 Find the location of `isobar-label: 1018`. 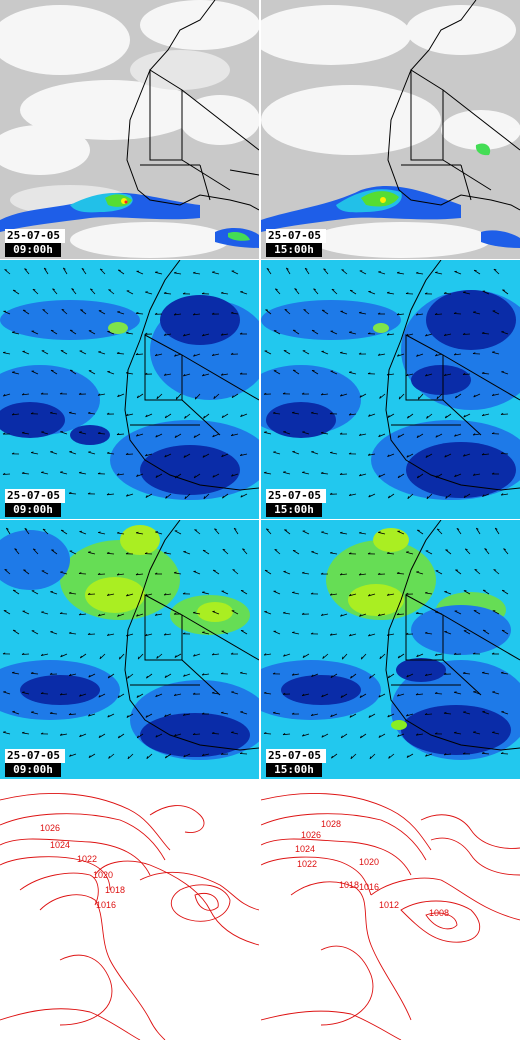

isobar-label: 1018 is located at coordinates (349, 885).